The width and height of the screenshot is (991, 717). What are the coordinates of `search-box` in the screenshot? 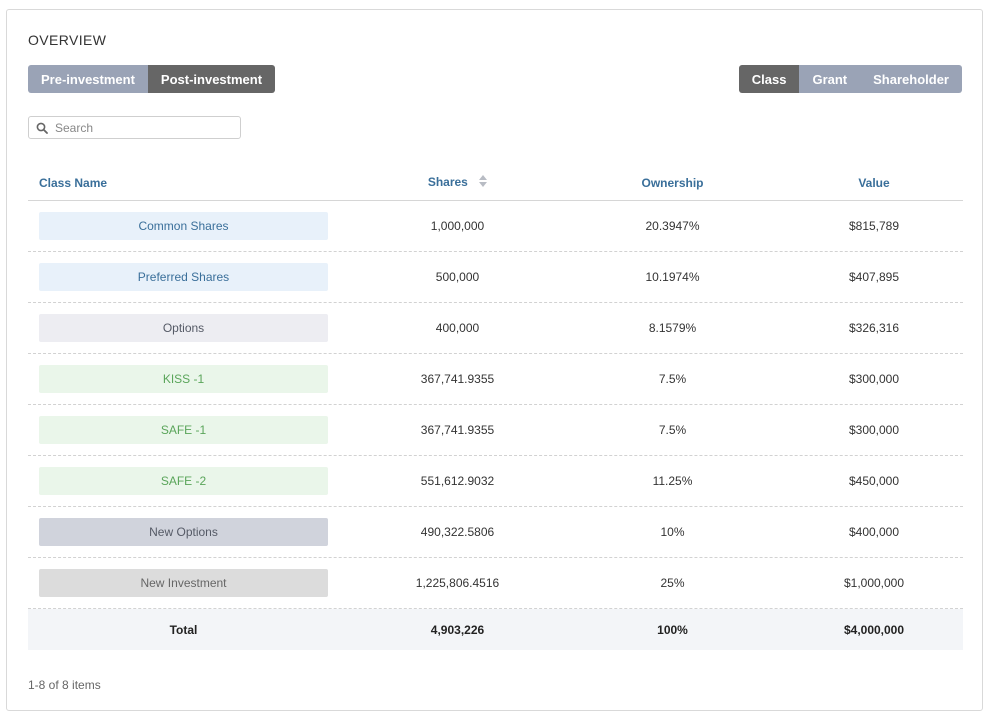 It's located at (134, 127).